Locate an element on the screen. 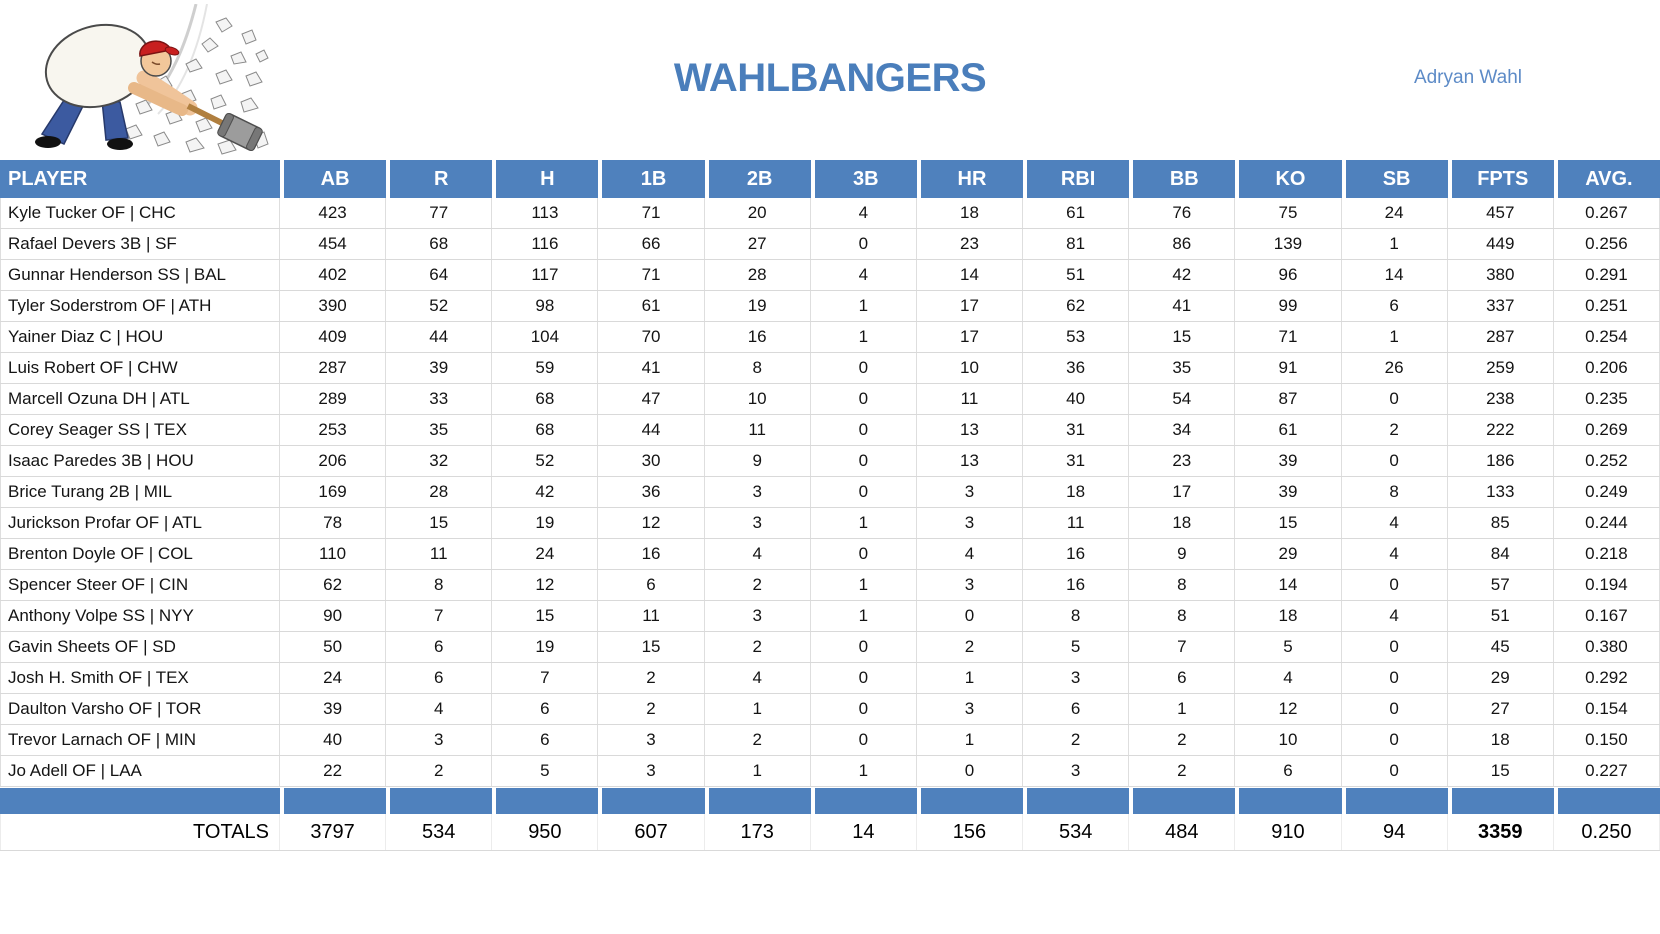 This screenshot has width=1660, height=934. stat-cell: 0.269 is located at coordinates (1607, 430).